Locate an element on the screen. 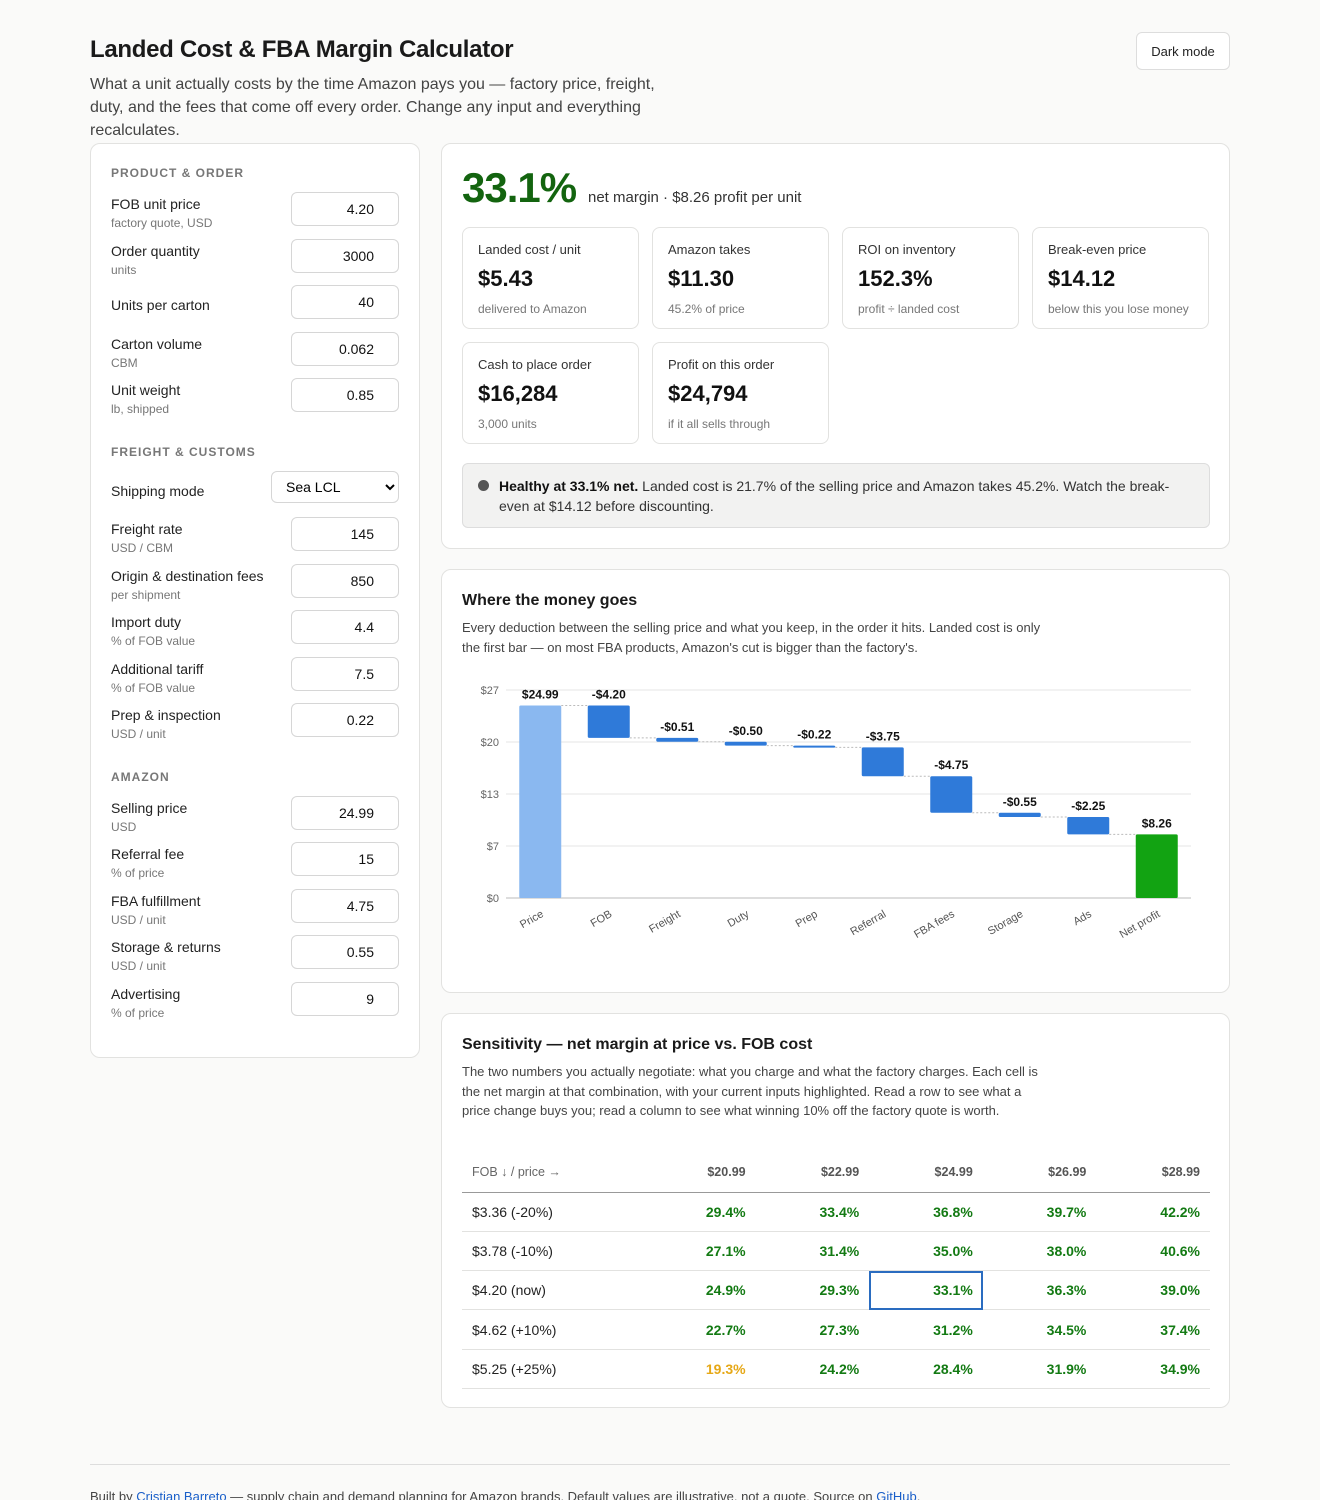 The width and height of the screenshot is (1320, 1500). shipping-select: Sea LCL is located at coordinates (335, 486).